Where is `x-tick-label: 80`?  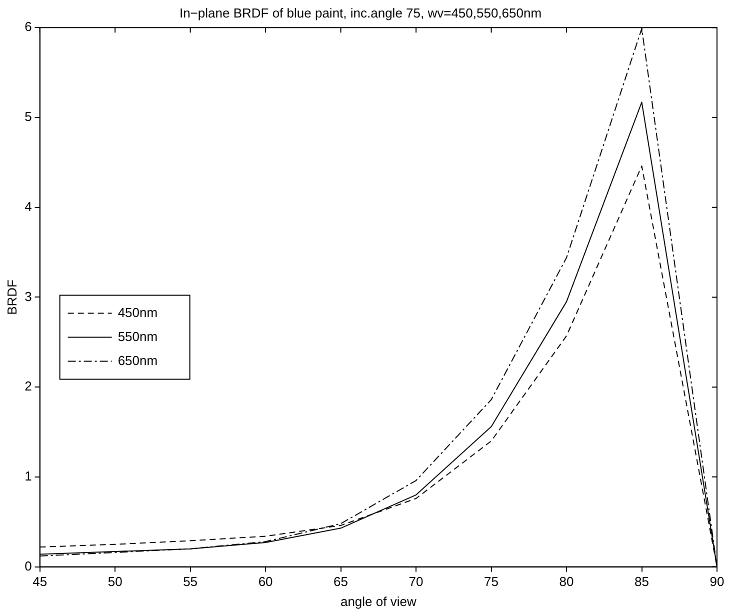 x-tick-label: 80 is located at coordinates (566, 582).